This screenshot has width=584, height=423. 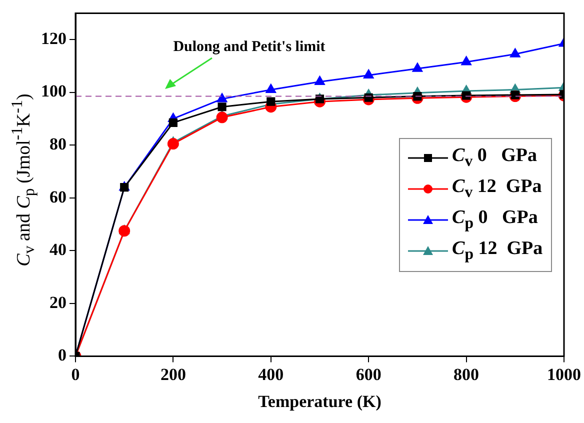 What do you see at coordinates (62, 355) in the screenshot?
I see `y-tick-label: 0` at bounding box center [62, 355].